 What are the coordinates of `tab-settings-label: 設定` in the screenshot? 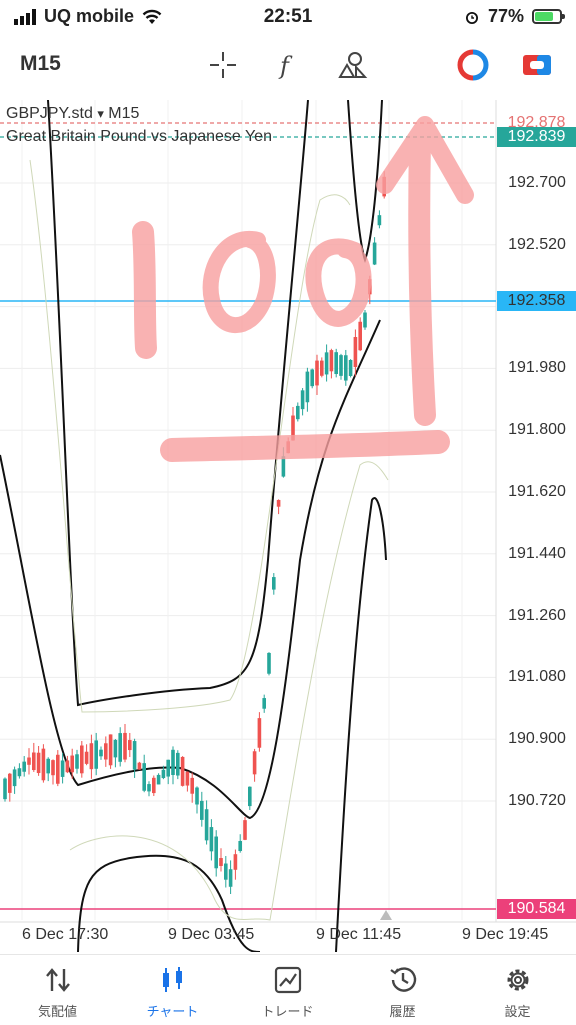 It's located at (517, 1011).